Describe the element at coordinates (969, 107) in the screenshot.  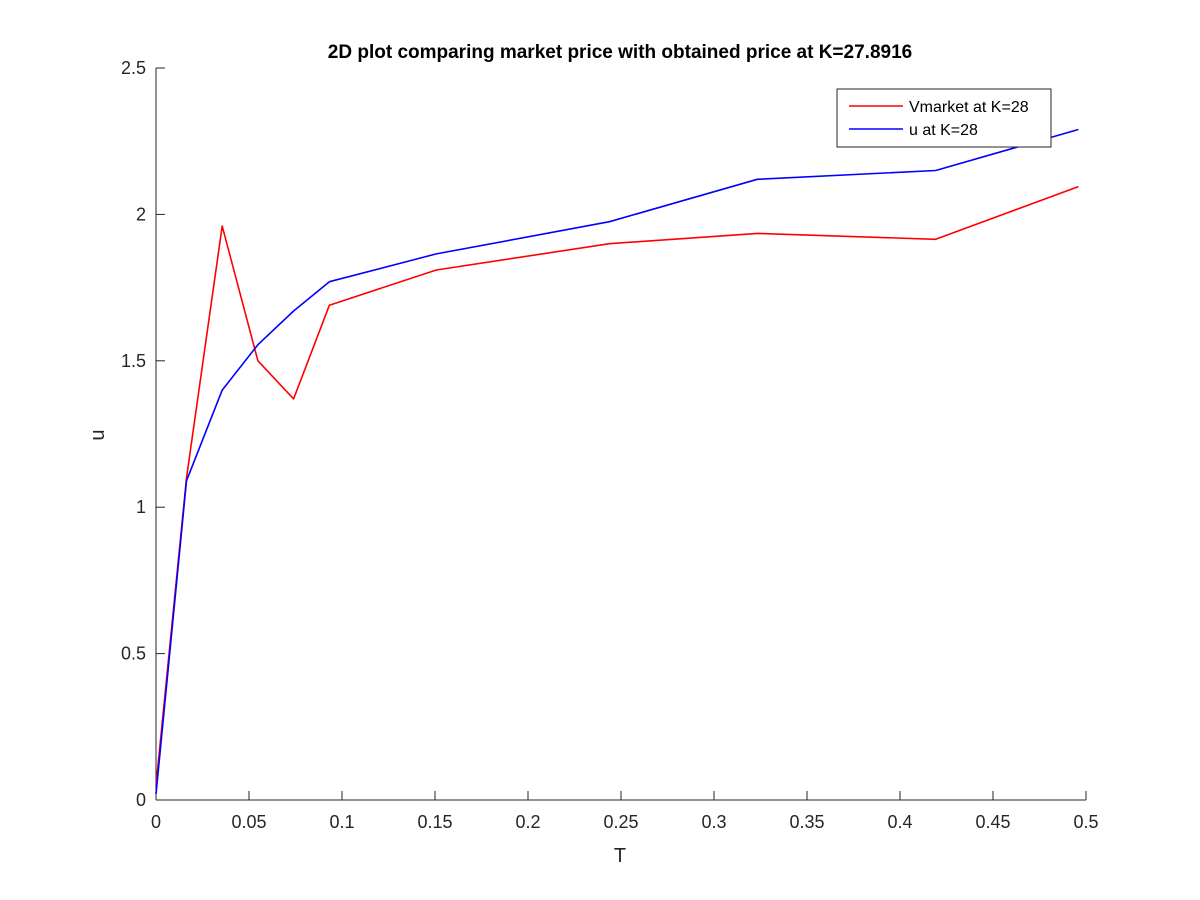
I see `legend-label-vmarket: Vmarket at K=28` at that location.